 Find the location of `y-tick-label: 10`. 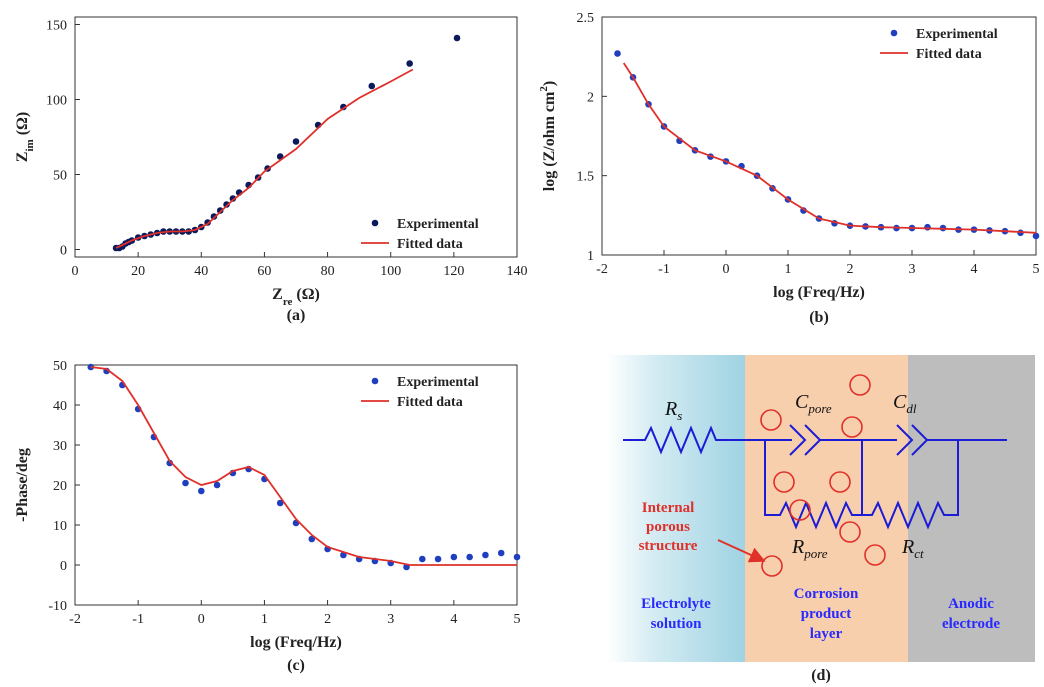

y-tick-label: 10 is located at coordinates (60, 526).